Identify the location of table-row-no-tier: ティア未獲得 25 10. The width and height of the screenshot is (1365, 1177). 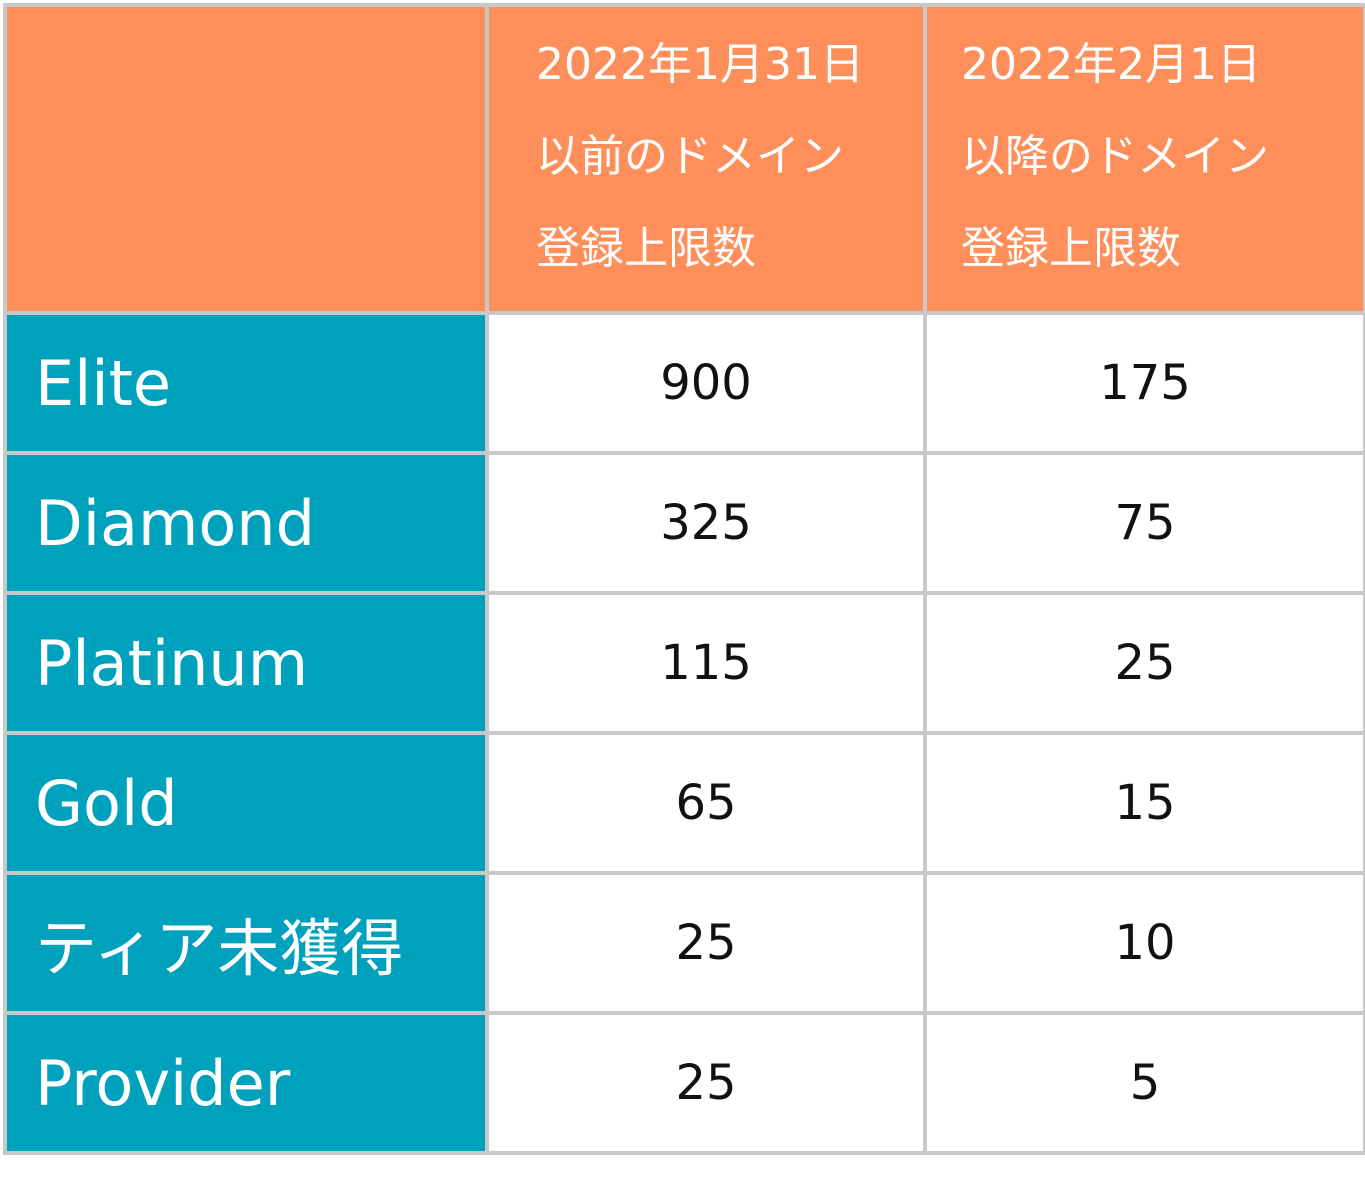
(684, 943).